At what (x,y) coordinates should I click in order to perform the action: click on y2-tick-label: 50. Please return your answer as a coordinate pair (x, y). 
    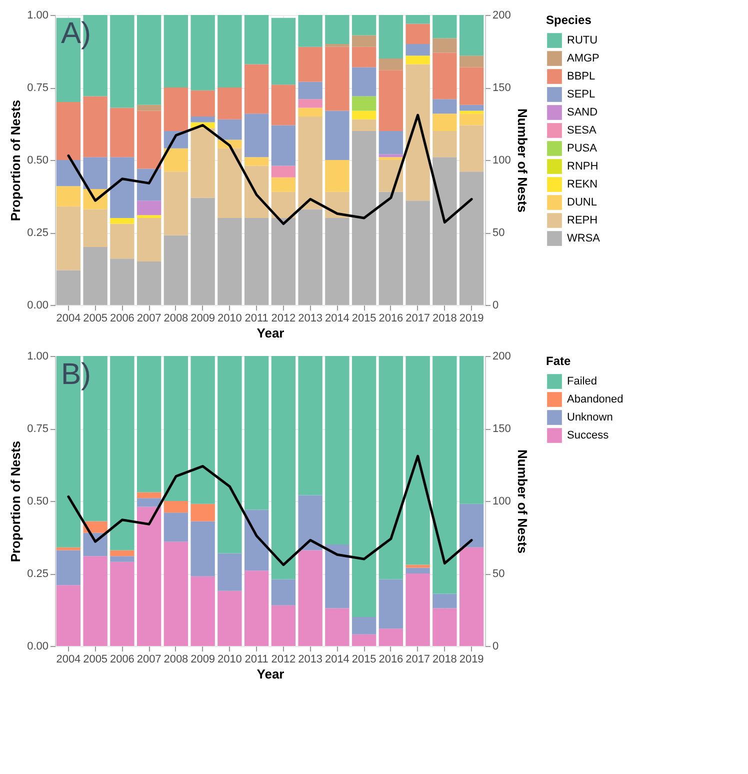
    Looking at the image, I should click on (498, 233).